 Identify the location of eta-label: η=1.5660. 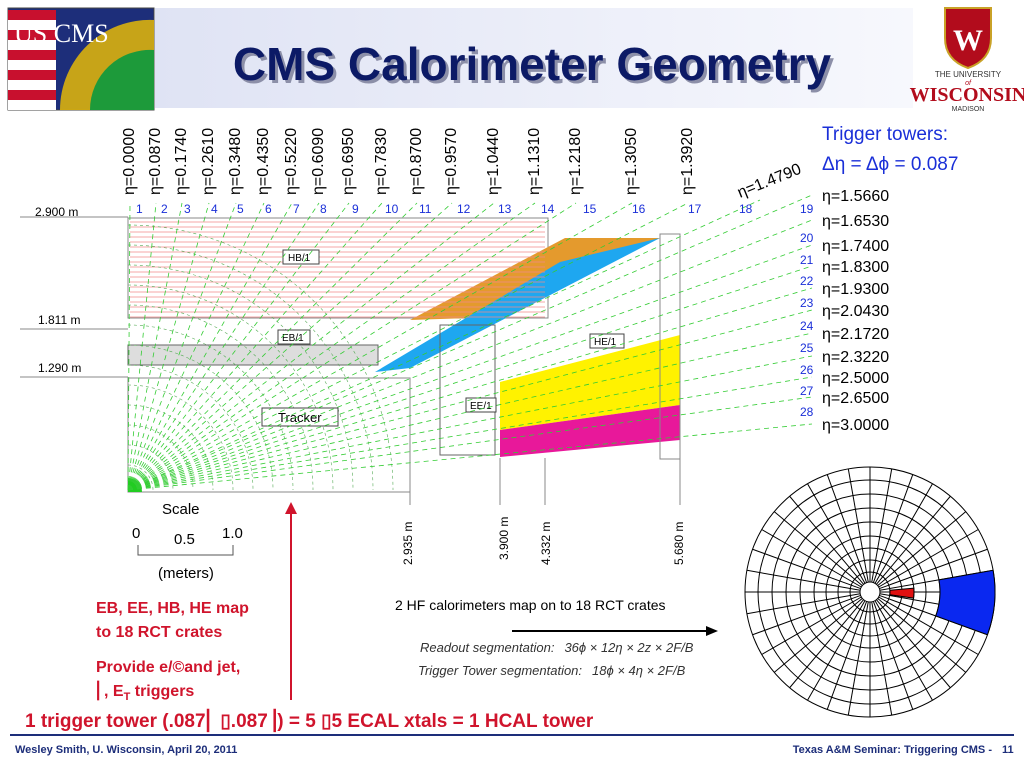
(855, 196).